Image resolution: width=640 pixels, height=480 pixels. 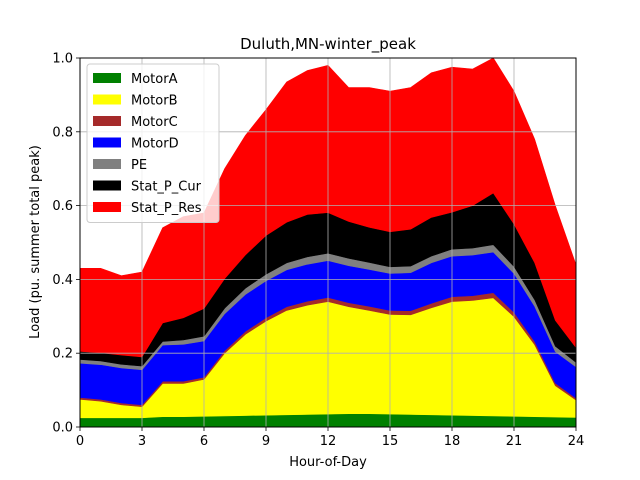 I want to click on x-tick-label: 3, so click(x=142, y=441).